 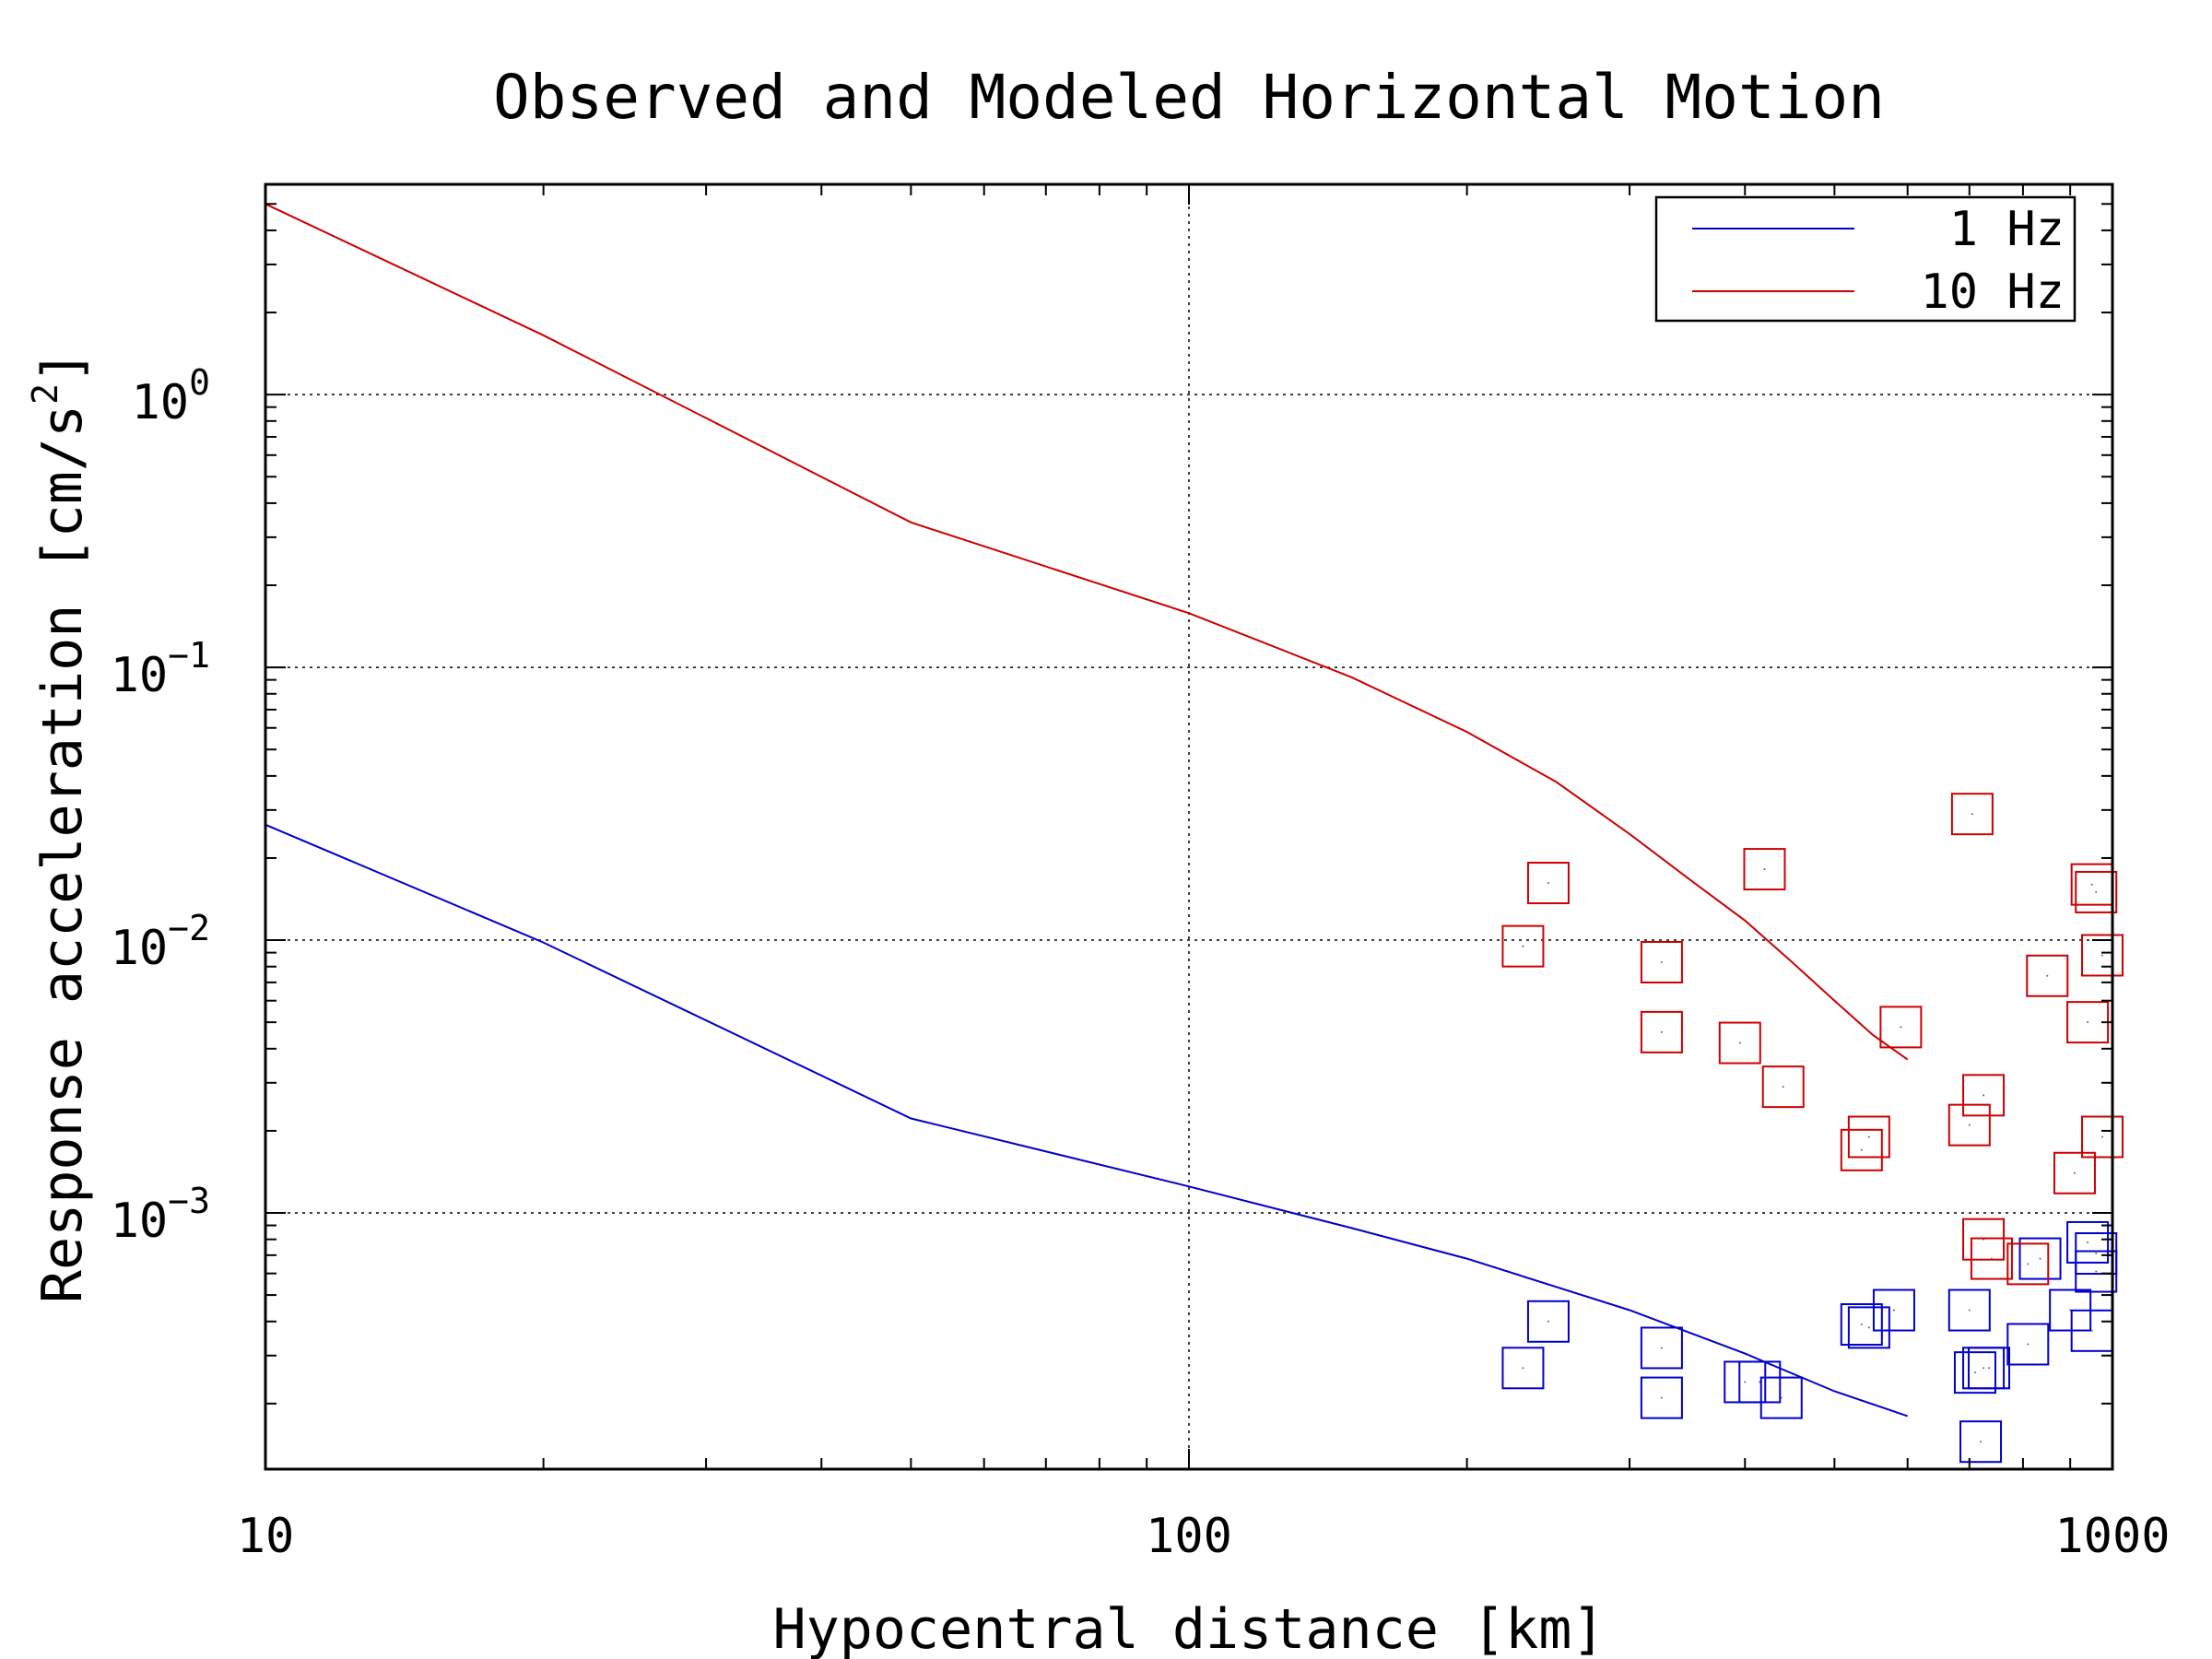 I want to click on legend-label: 1 Hz, so click(x=2007, y=229).